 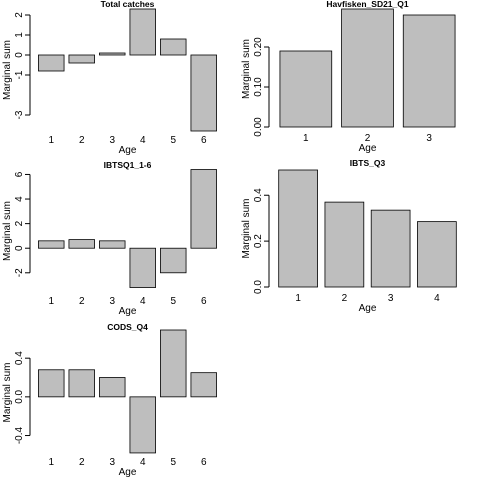 What do you see at coordinates (19, 174) in the screenshot?
I see `y-tick-label: 6` at bounding box center [19, 174].